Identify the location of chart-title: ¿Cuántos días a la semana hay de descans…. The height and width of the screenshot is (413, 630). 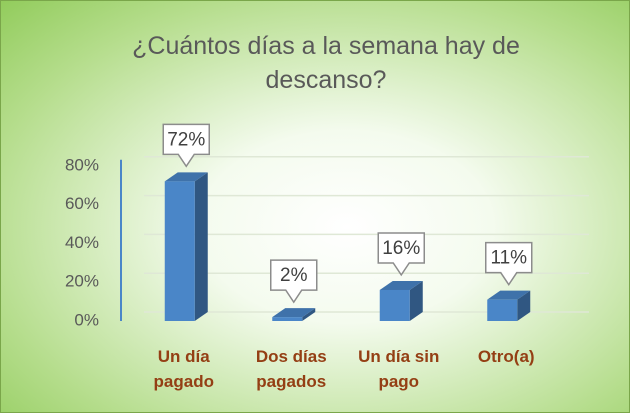
(326, 63).